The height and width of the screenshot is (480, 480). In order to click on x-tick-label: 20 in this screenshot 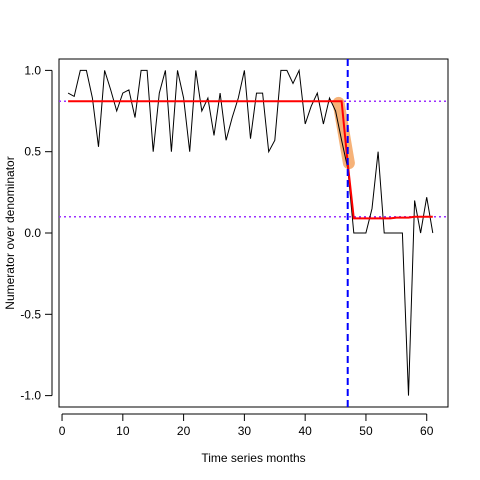, I will do `click(184, 431)`.